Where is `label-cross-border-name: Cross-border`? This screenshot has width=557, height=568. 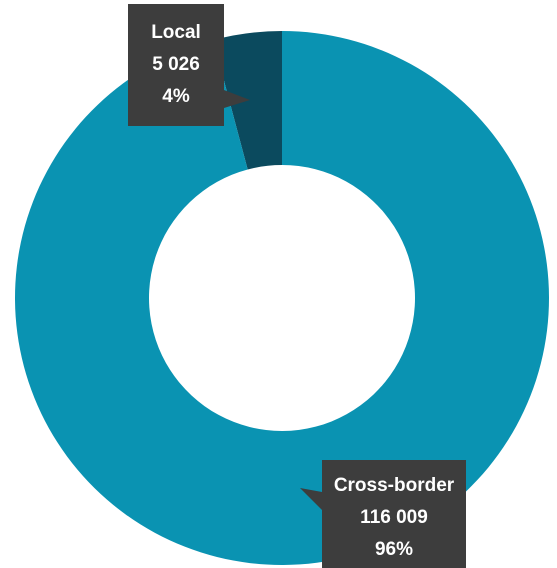
label-cross-border-name: Cross-border is located at coordinates (394, 485).